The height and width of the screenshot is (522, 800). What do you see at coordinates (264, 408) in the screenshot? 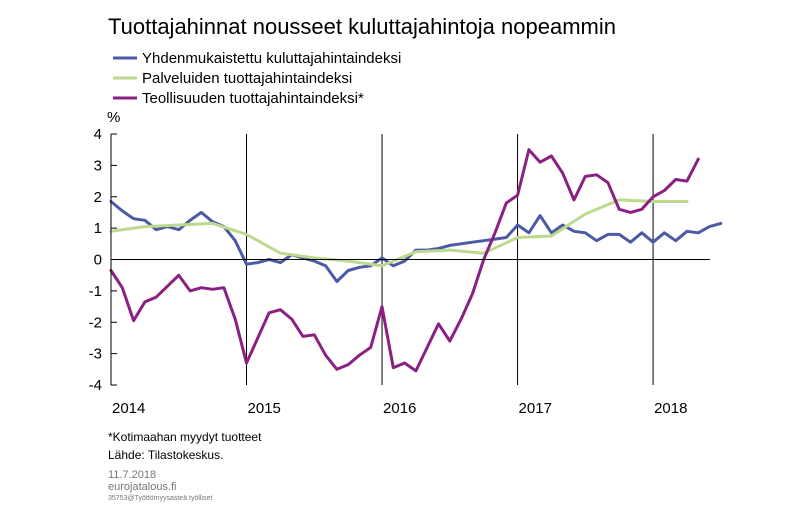
I see `x-tick-label: 2015` at bounding box center [264, 408].